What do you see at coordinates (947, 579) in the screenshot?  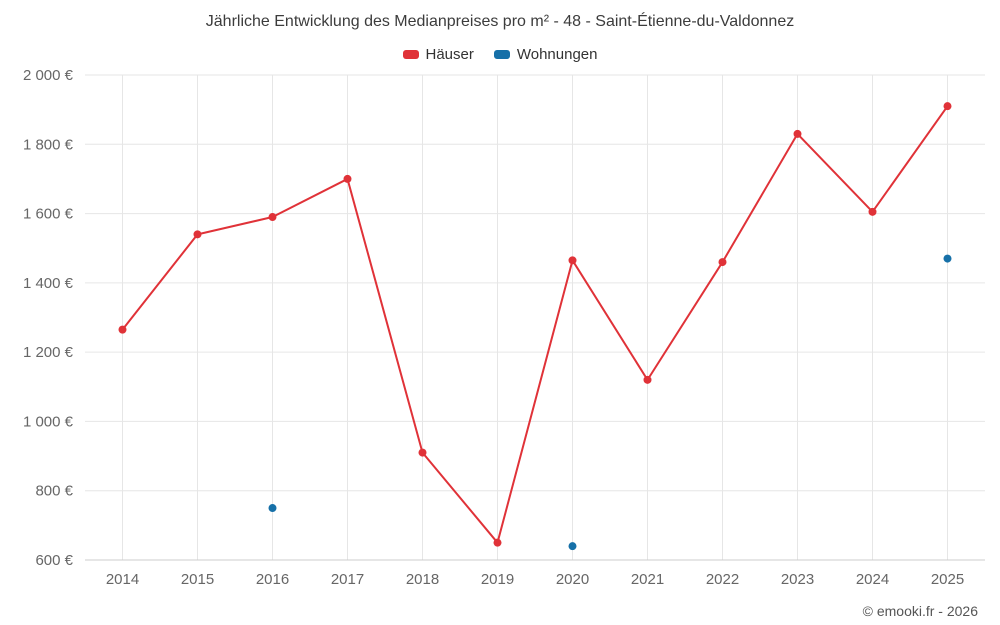 I see `x-tick-label: 2025` at bounding box center [947, 579].